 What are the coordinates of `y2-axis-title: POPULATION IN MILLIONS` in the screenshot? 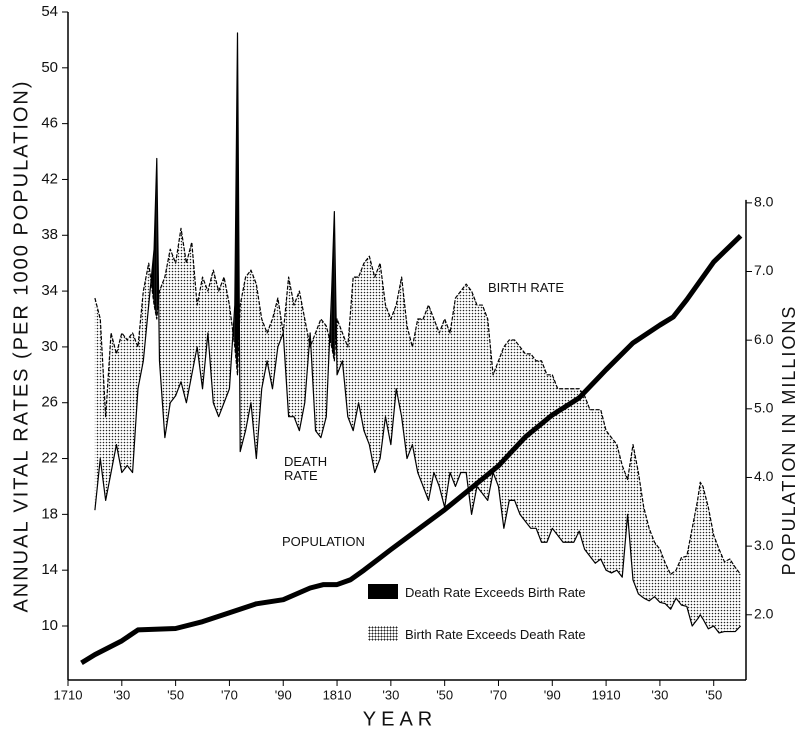 It's located at (789, 440).